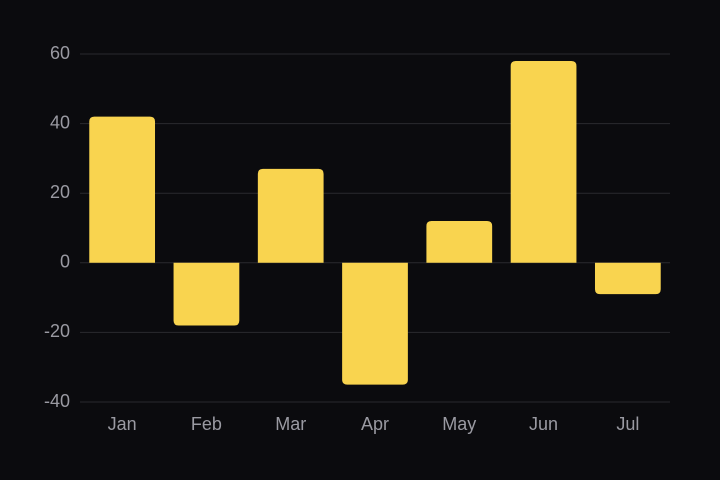  I want to click on y-tick-label: 20, so click(60, 192).